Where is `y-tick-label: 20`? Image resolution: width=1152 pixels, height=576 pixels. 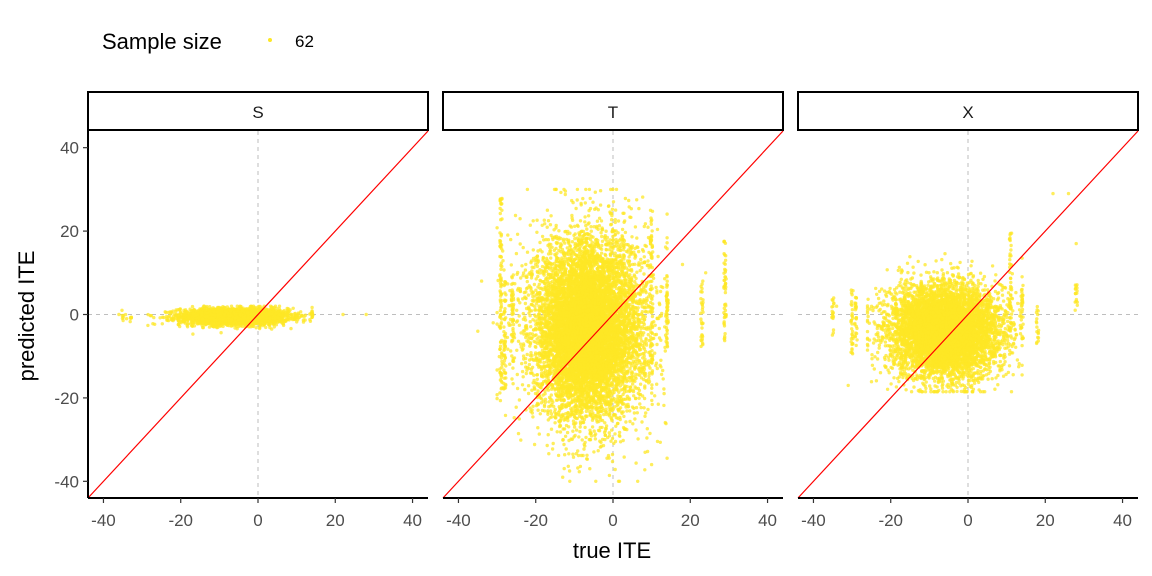
y-tick-label: 20 is located at coordinates (69, 231).